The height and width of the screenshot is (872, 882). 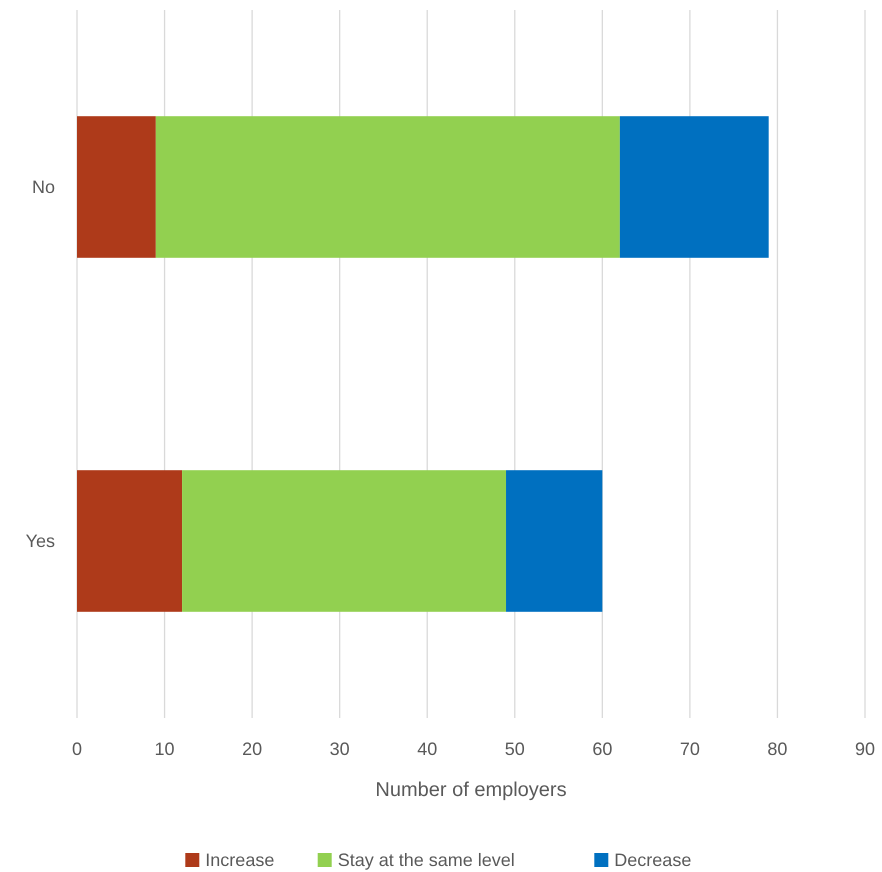 I want to click on x-tick-label: 60, so click(x=602, y=749).